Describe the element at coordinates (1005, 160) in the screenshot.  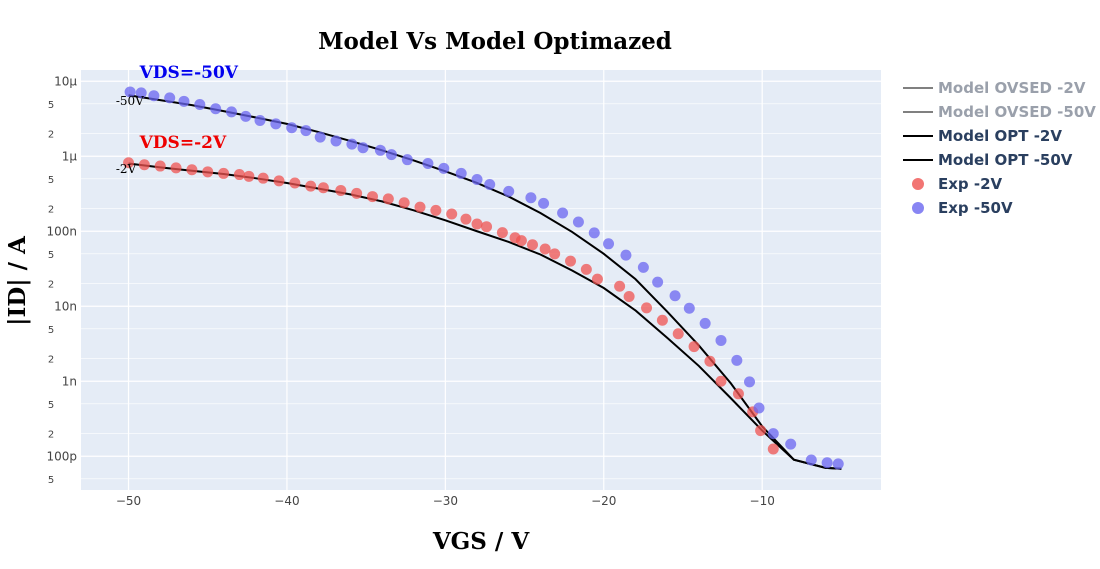
I see `legend-label: Model OPT -50V` at that location.